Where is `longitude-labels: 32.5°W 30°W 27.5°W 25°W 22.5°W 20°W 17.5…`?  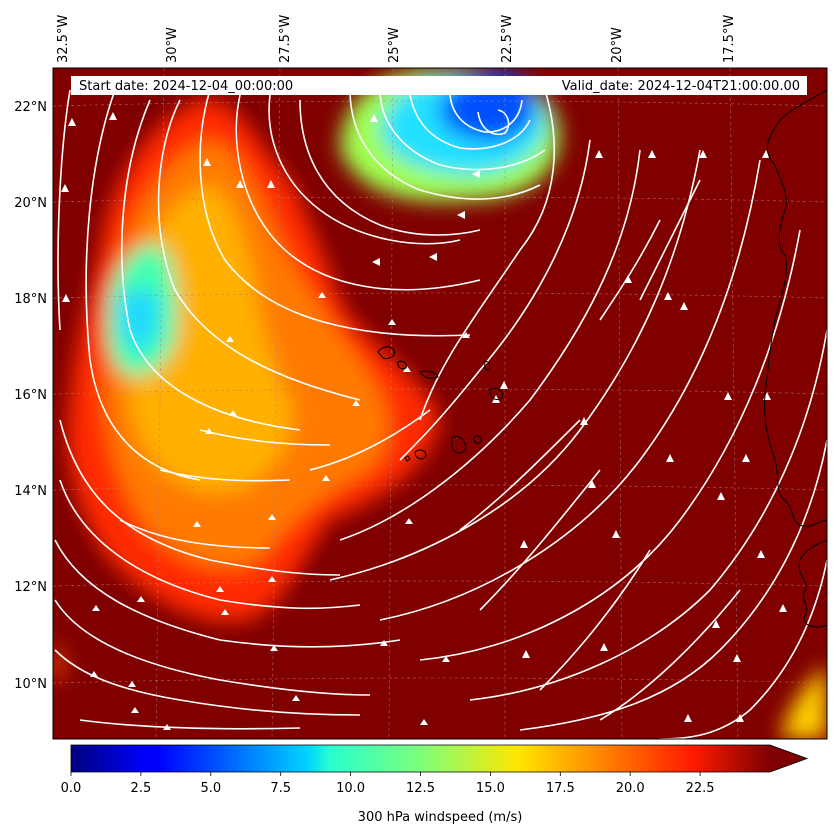 longitude-labels: 32.5°W 30°W 27.5°W 25°W 22.5°W 20°W 17.5… is located at coordinates (396, 39).